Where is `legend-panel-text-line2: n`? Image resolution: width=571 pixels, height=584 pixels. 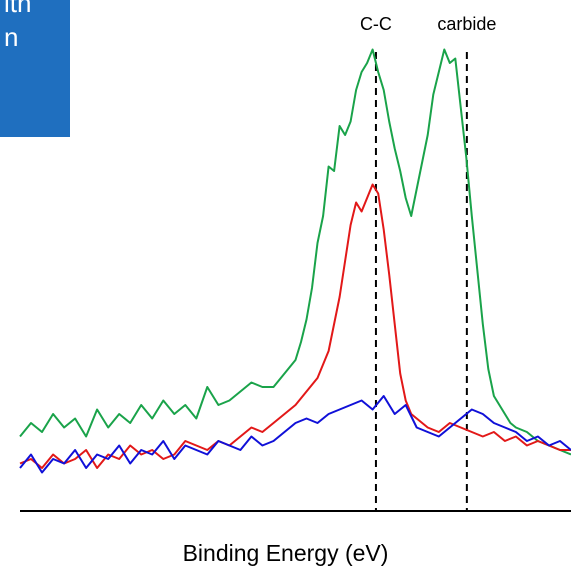 legend-panel-text-line2: n is located at coordinates (11, 37).